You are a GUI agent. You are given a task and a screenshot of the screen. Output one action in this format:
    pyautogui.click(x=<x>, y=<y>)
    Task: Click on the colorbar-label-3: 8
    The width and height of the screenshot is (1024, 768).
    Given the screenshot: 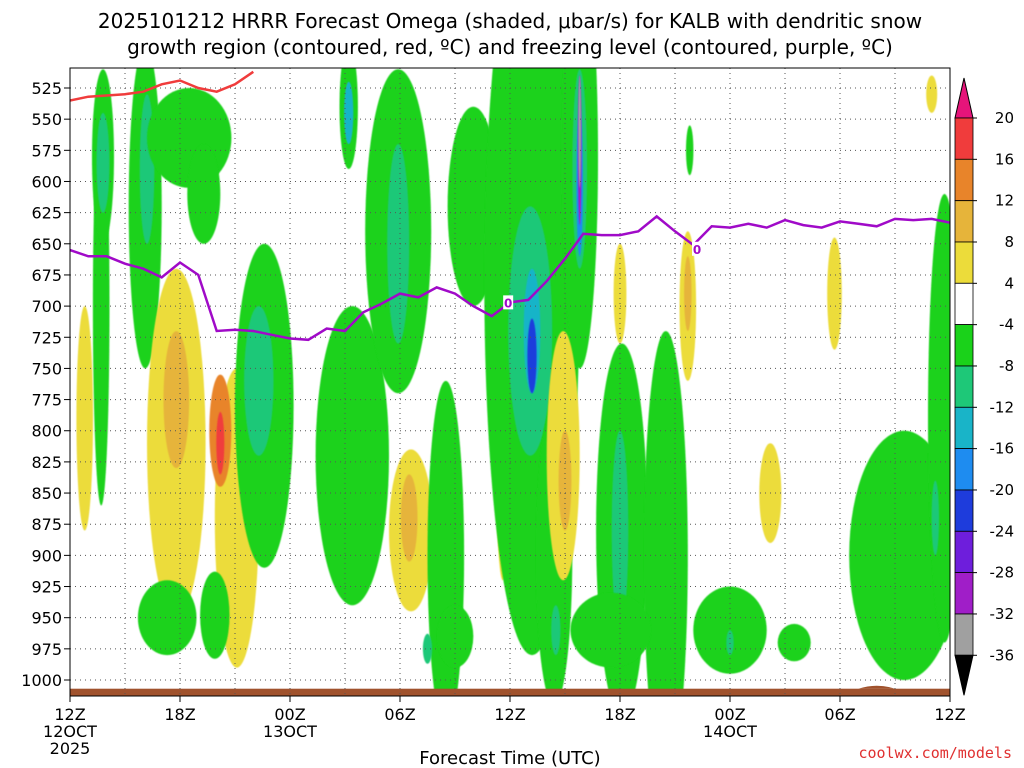 What is the action you would take?
    pyautogui.click(x=1009, y=242)
    